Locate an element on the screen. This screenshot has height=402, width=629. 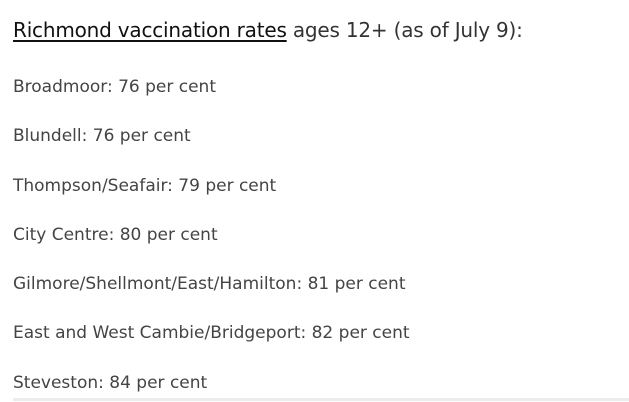
bottom-divider is located at coordinates (321, 399).